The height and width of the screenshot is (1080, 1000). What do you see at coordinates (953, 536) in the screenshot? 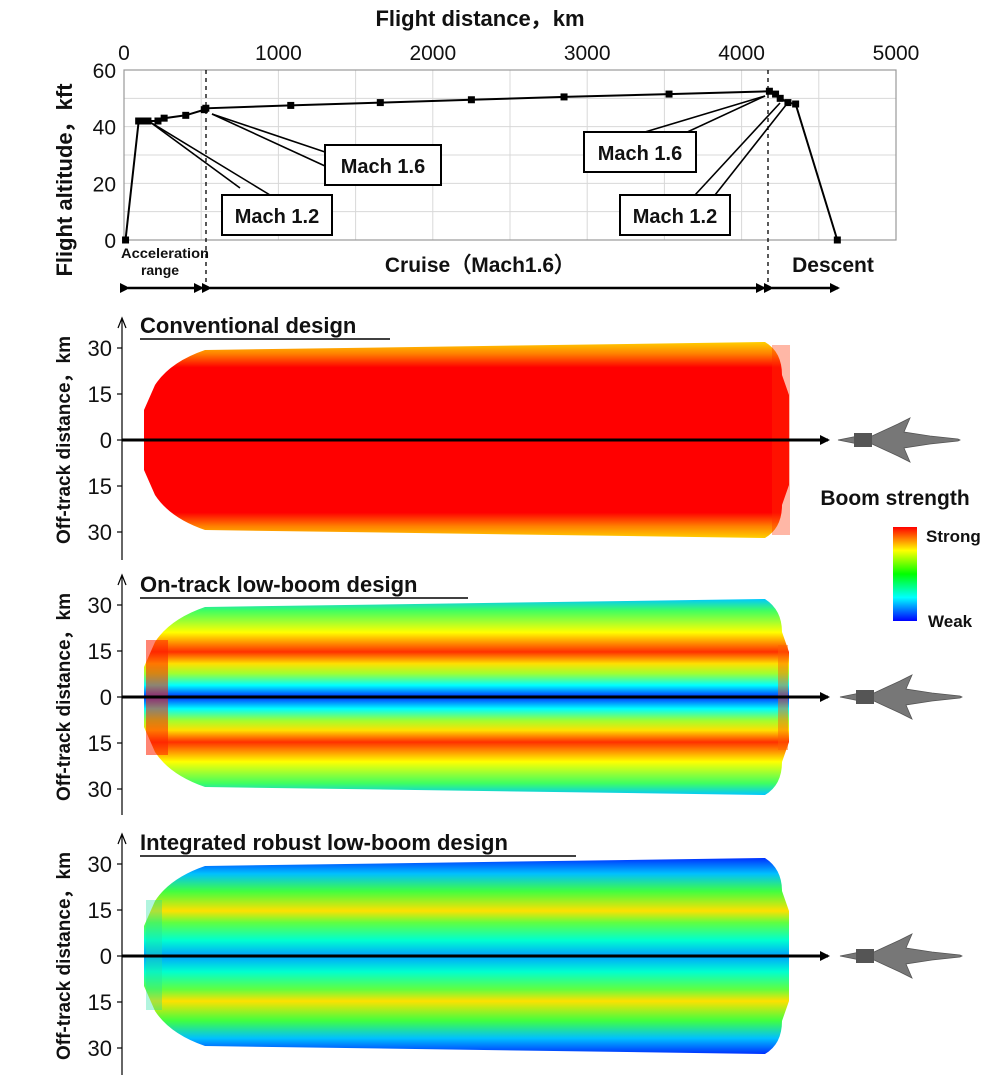
I see `legend-strong-label: Strong` at bounding box center [953, 536].